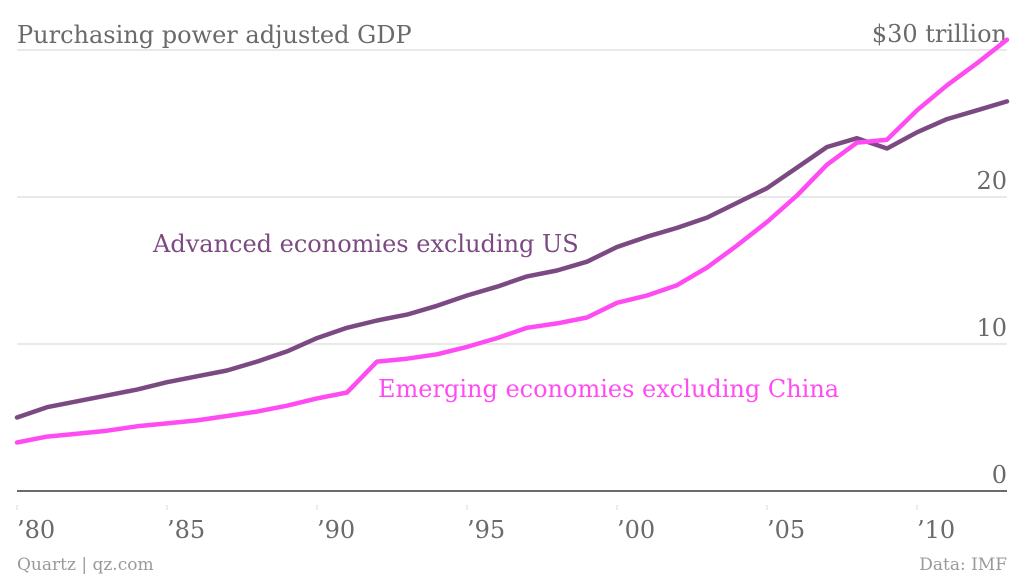  I want to click on x-tick-label: ’95, so click(486, 530).